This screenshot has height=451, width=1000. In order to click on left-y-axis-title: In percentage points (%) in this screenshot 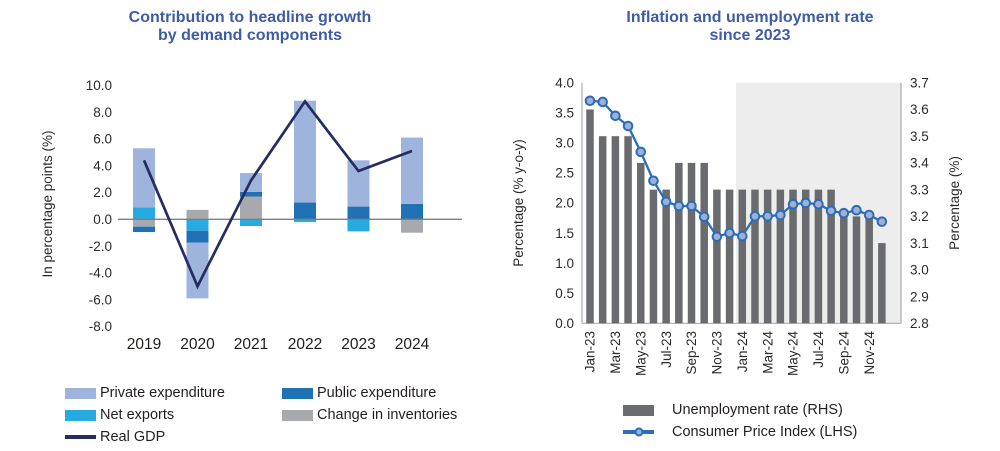, I will do `click(47, 203)`.